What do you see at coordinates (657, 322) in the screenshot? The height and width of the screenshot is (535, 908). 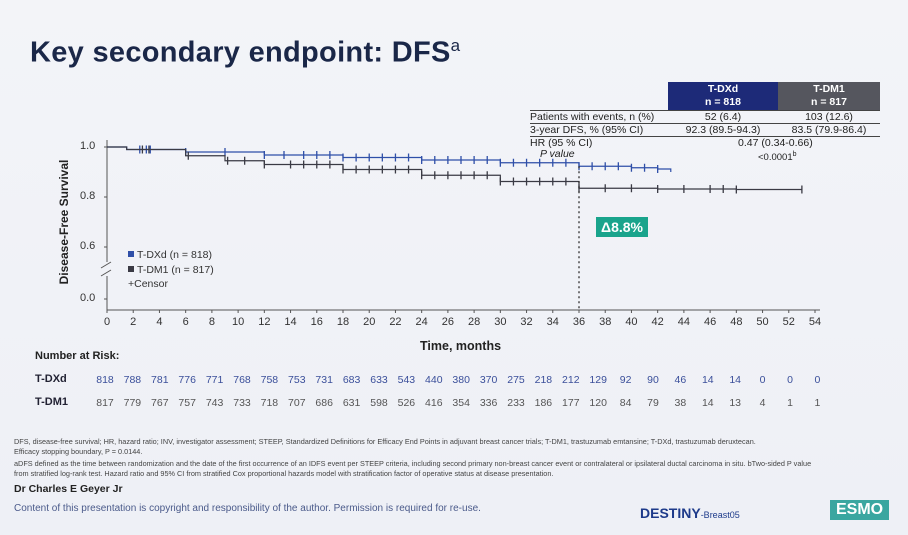 I see `x-tick-label: 42` at bounding box center [657, 322].